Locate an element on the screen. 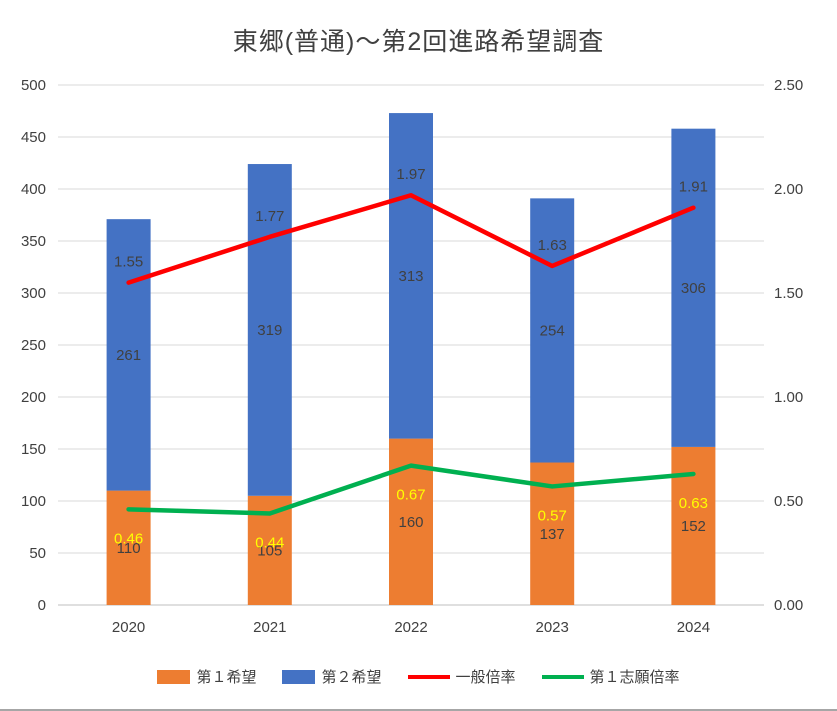 The width and height of the screenshot is (837, 711). left-axis-tick-label: 200 is located at coordinates (33, 397).